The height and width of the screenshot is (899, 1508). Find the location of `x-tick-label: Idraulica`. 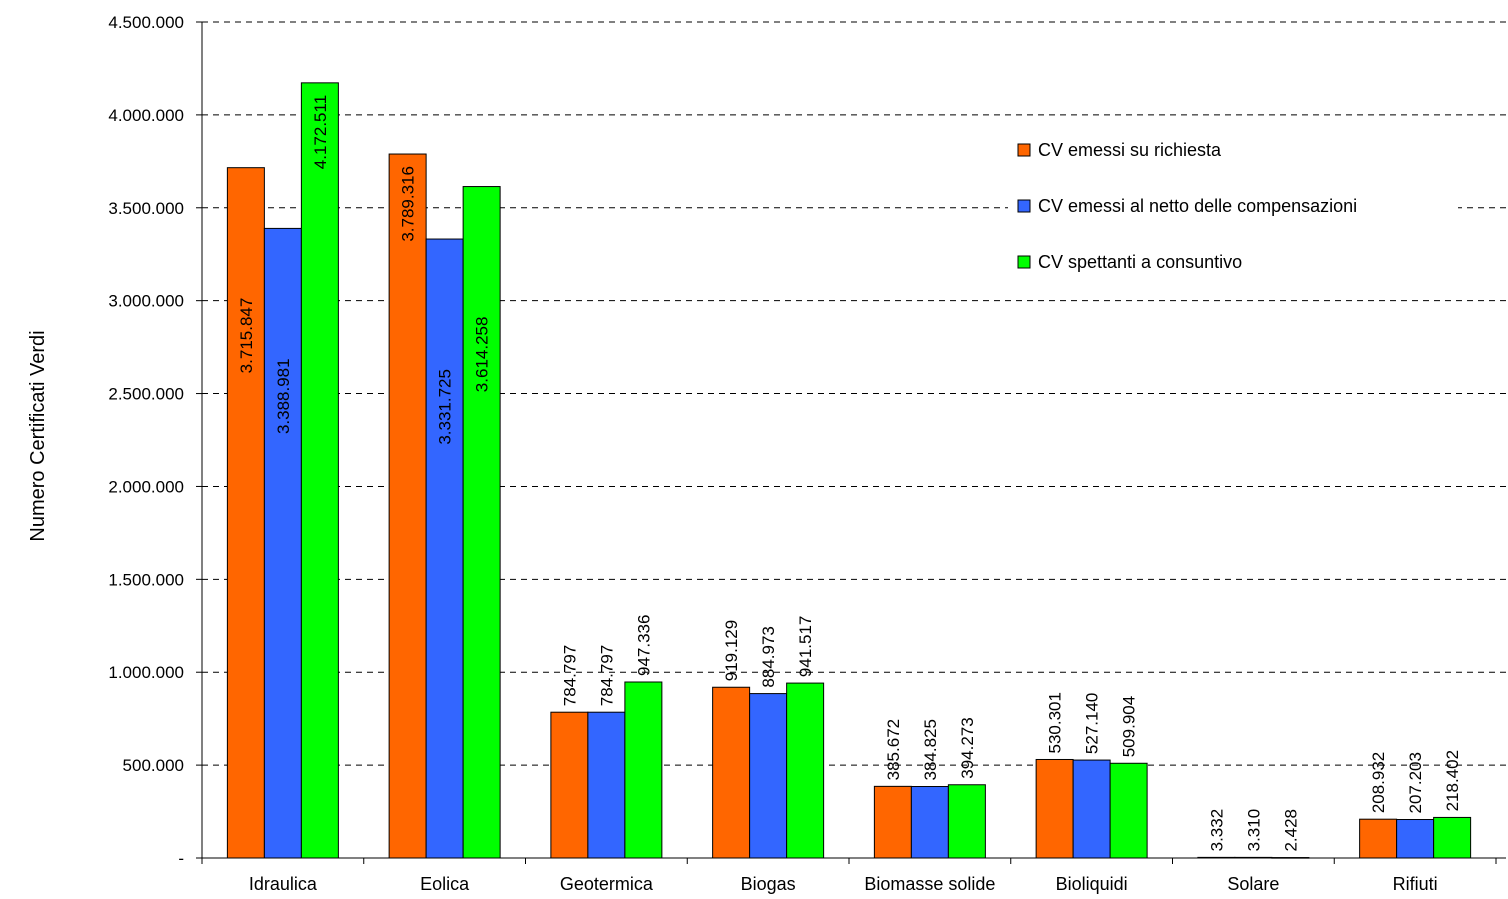

x-tick-label: Idraulica is located at coordinates (283, 884).